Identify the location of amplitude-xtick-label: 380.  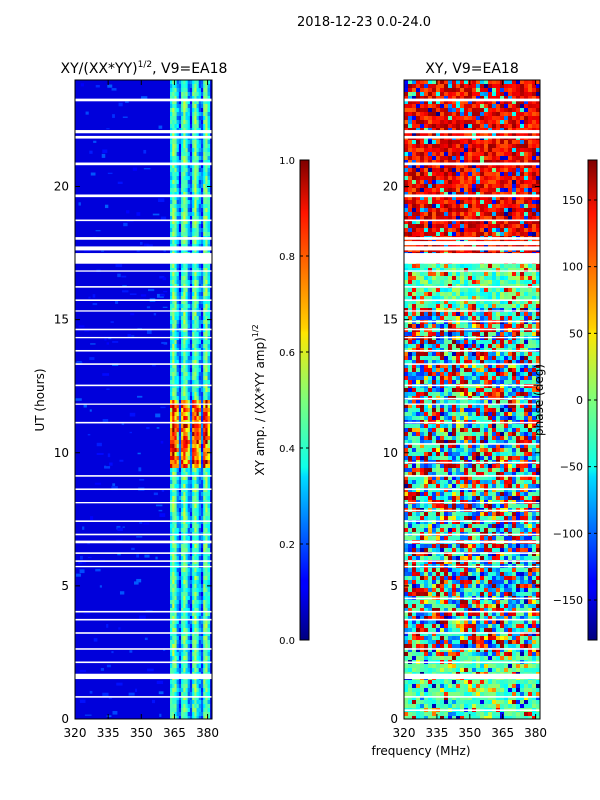
(207, 733).